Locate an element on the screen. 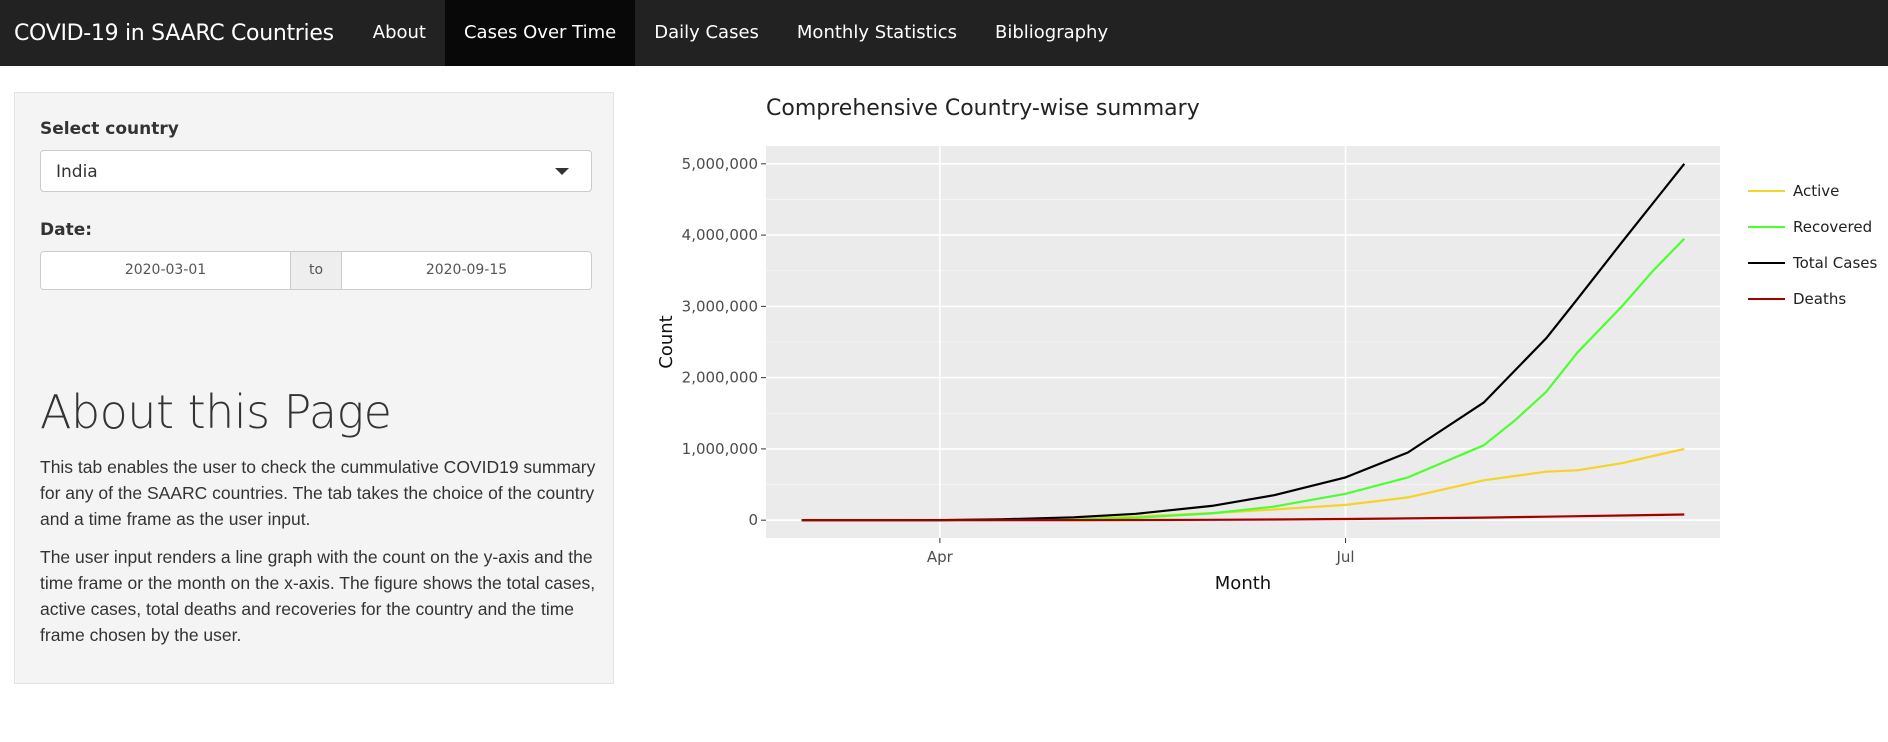  date-range-input: 2020-03-01 to 2020-09-15 is located at coordinates (316, 270).